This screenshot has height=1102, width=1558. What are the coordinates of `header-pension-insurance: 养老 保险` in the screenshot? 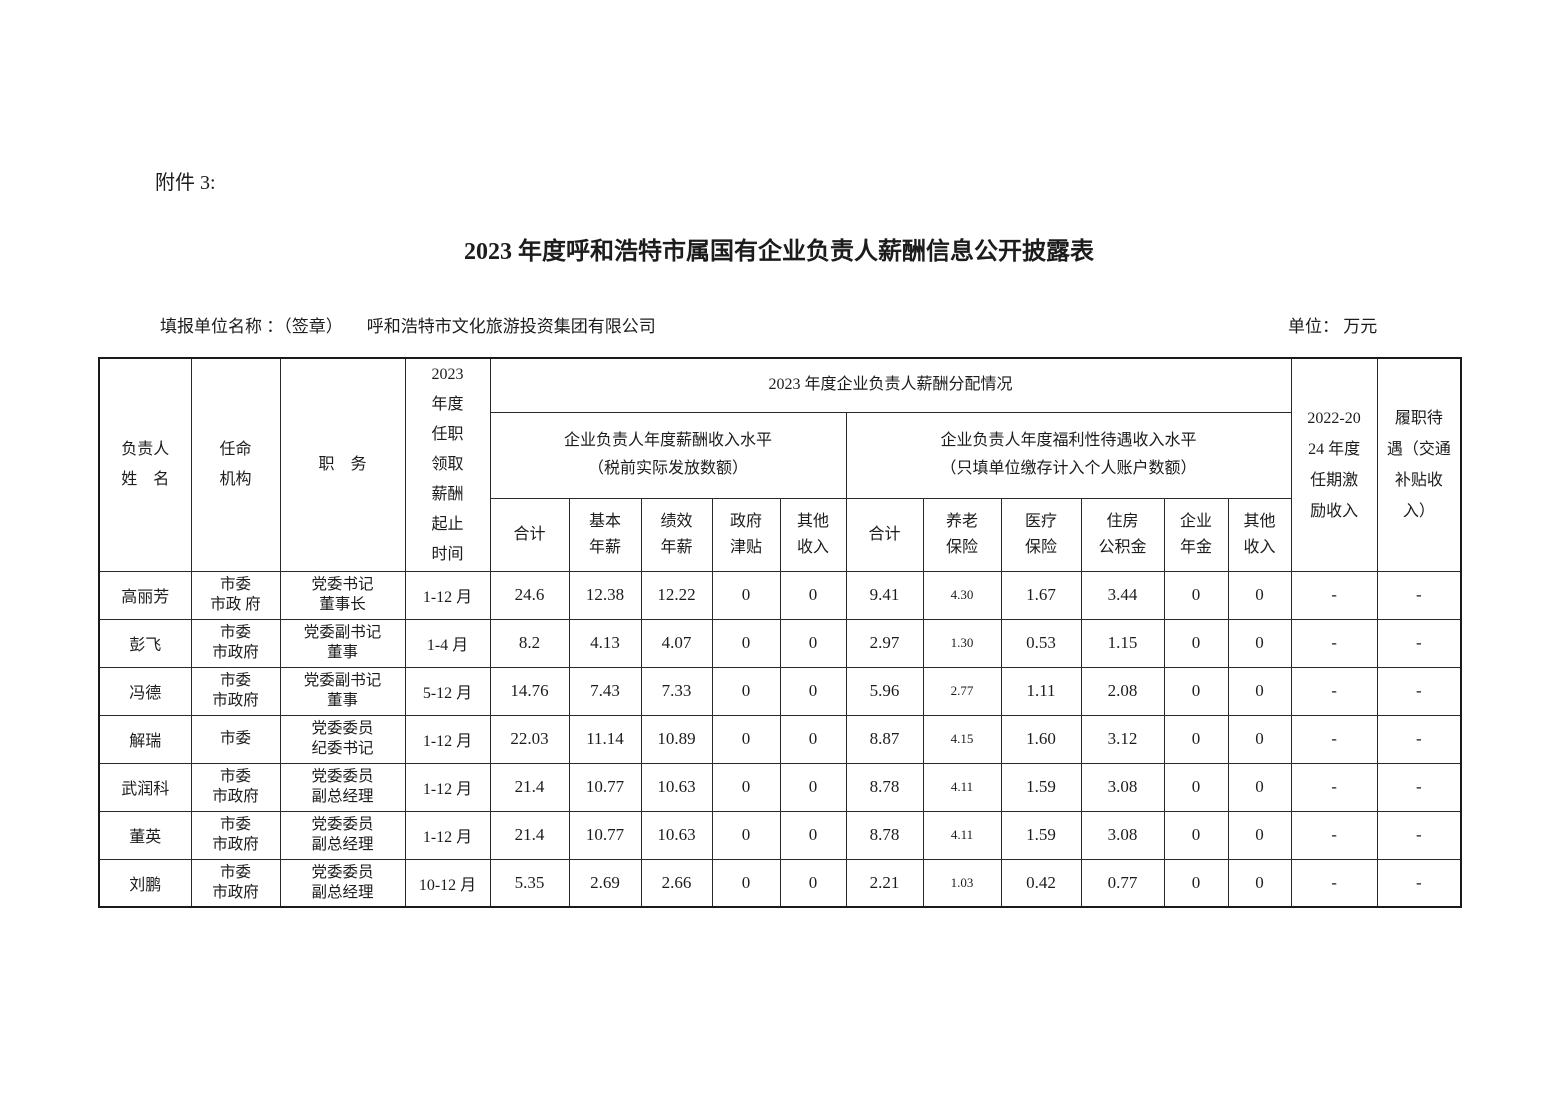 It's located at (962, 534).